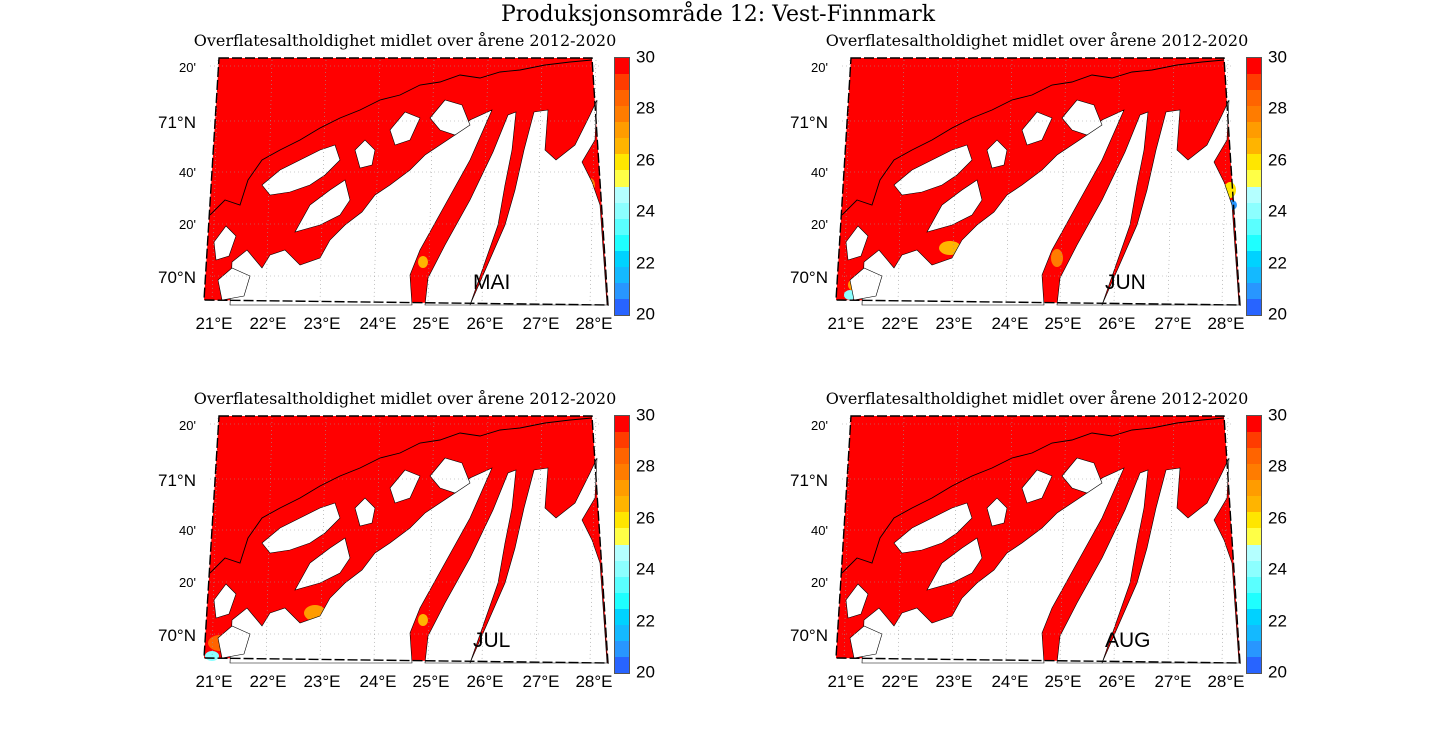 This screenshot has height=756, width=1436. What do you see at coordinates (809, 122) in the screenshot?
I see `latitude-label: 71°N` at bounding box center [809, 122].